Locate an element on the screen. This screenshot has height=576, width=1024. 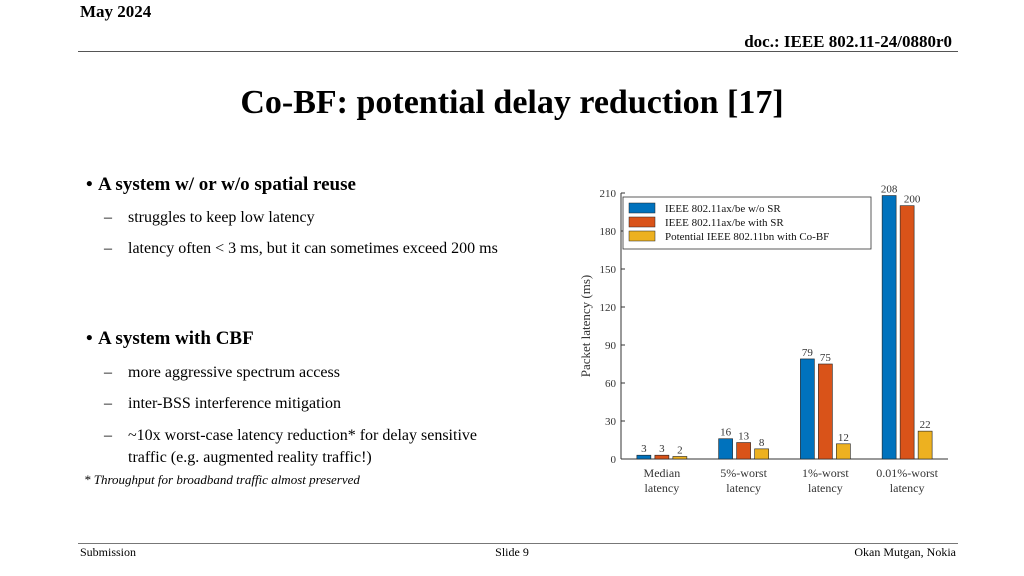
footer-divider is located at coordinates (518, 543).